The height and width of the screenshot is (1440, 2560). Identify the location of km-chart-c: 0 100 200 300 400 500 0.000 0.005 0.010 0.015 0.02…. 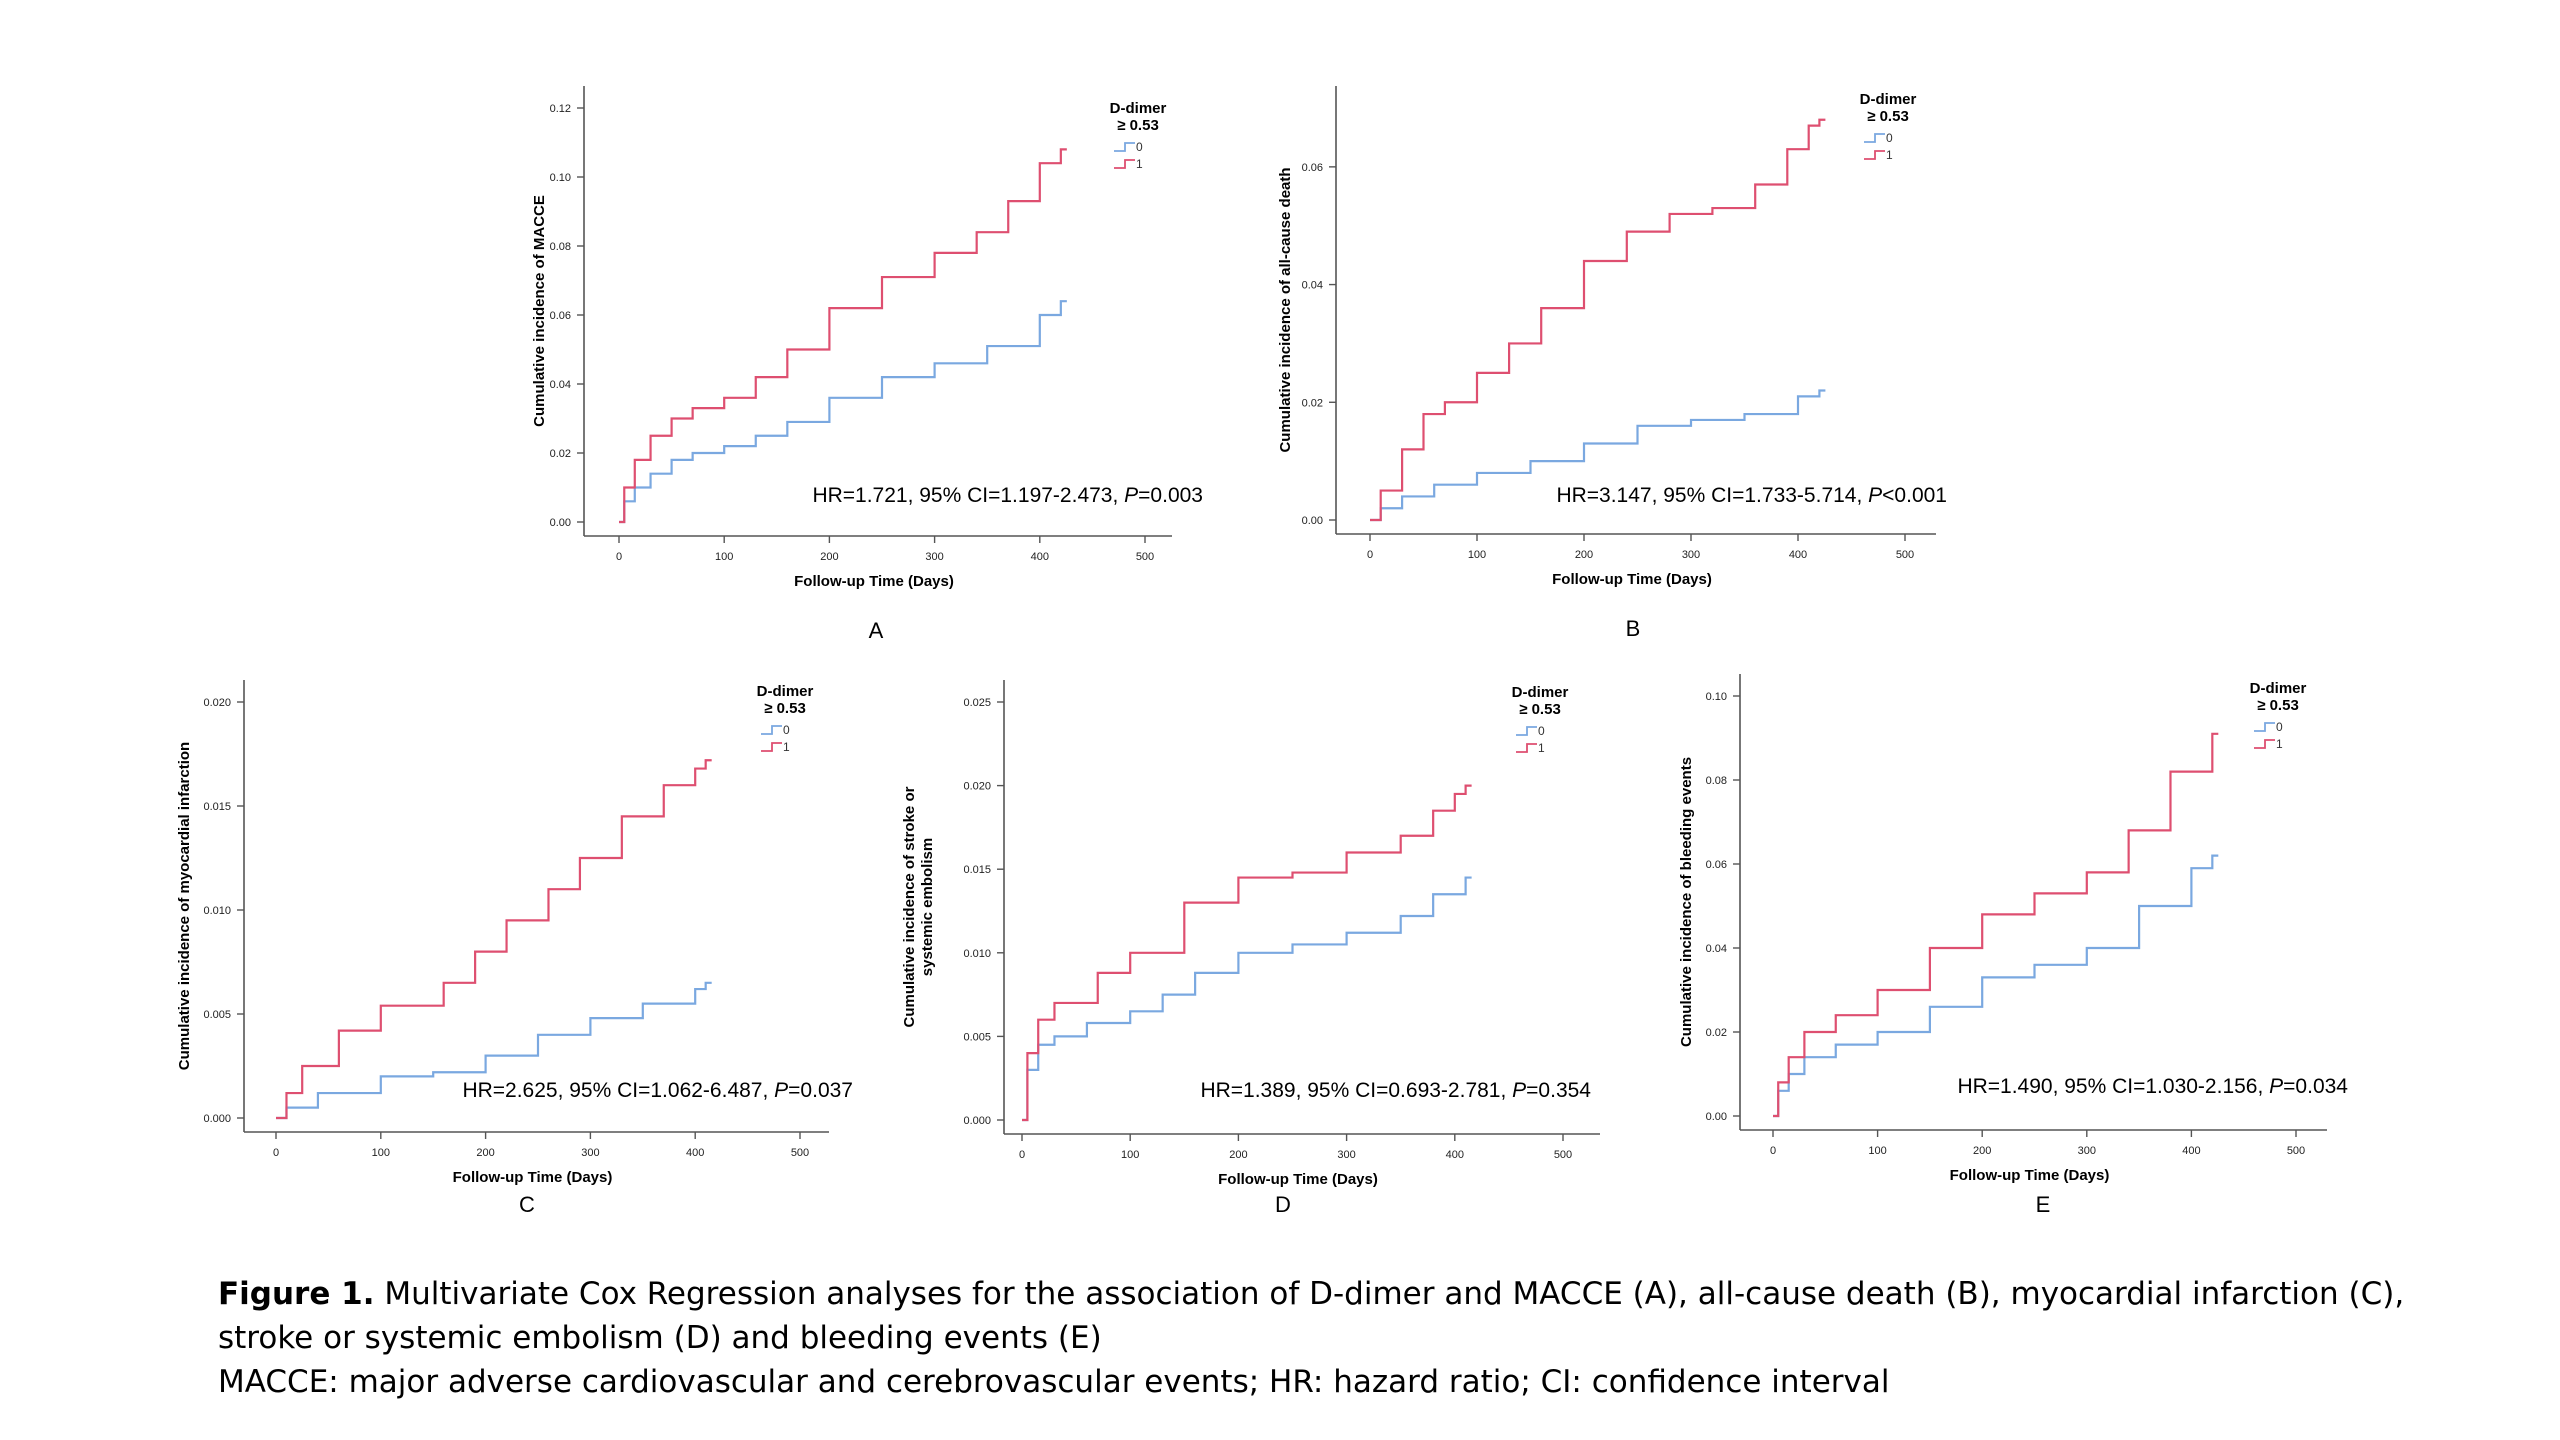
(514, 948).